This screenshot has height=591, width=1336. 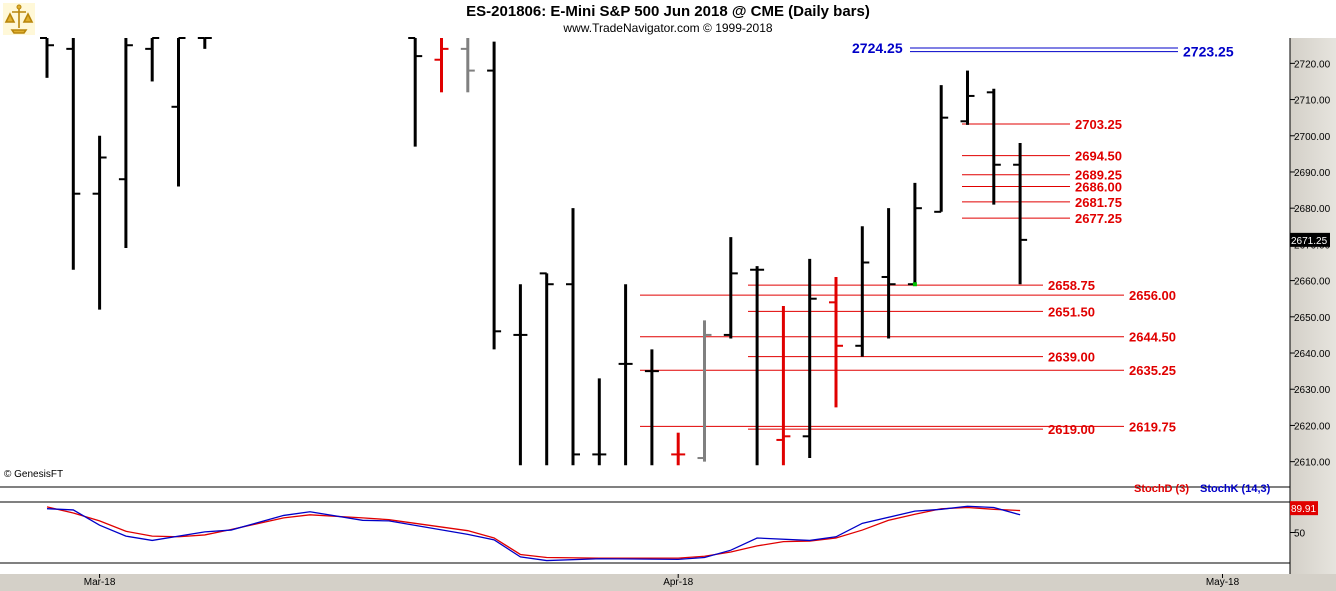 I want to click on stochk-line, so click(x=533, y=533).